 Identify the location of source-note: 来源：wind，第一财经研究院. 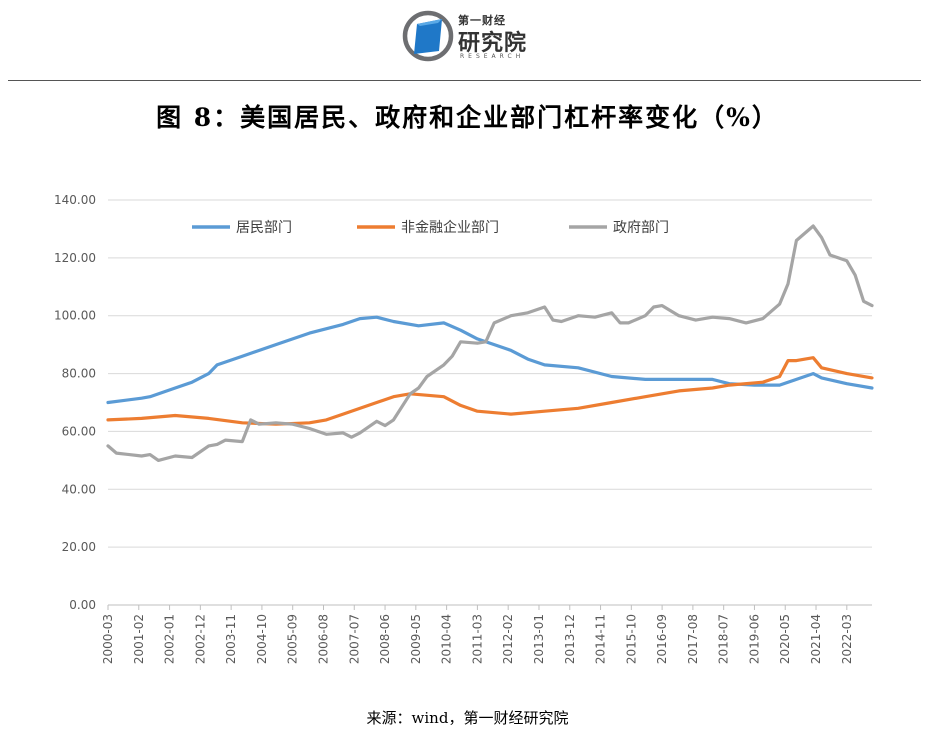
(467, 718).